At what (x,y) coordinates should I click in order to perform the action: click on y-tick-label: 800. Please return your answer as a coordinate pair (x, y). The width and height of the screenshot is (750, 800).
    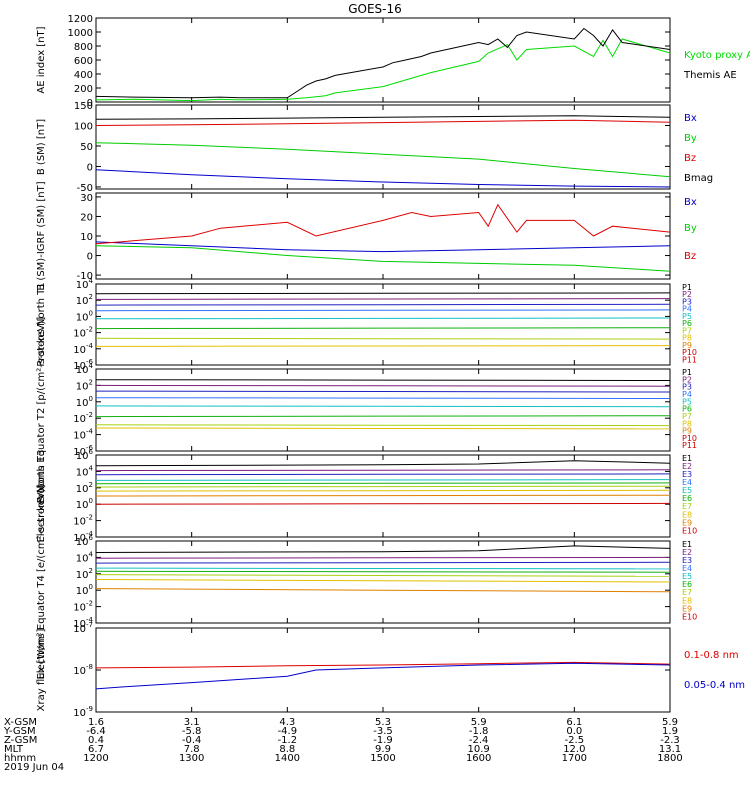
    Looking at the image, I should click on (83, 47).